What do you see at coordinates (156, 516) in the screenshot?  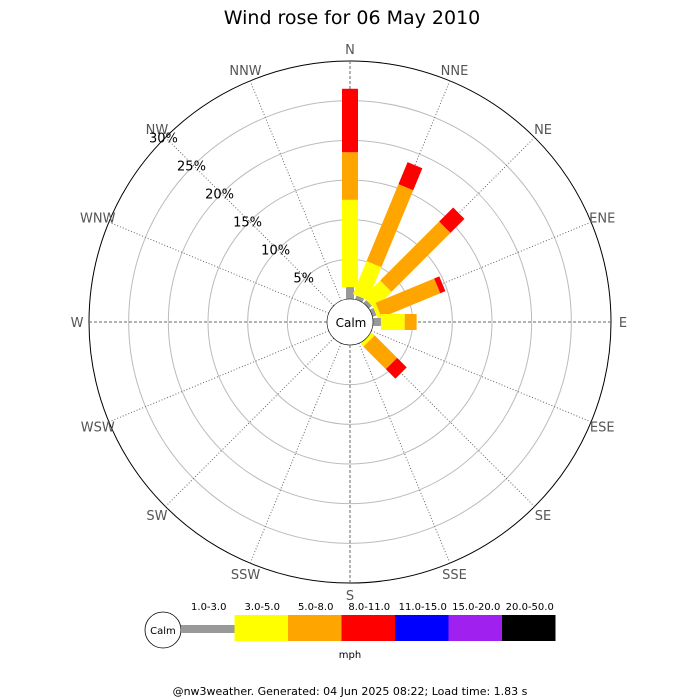 I see `direction-label: SW` at bounding box center [156, 516].